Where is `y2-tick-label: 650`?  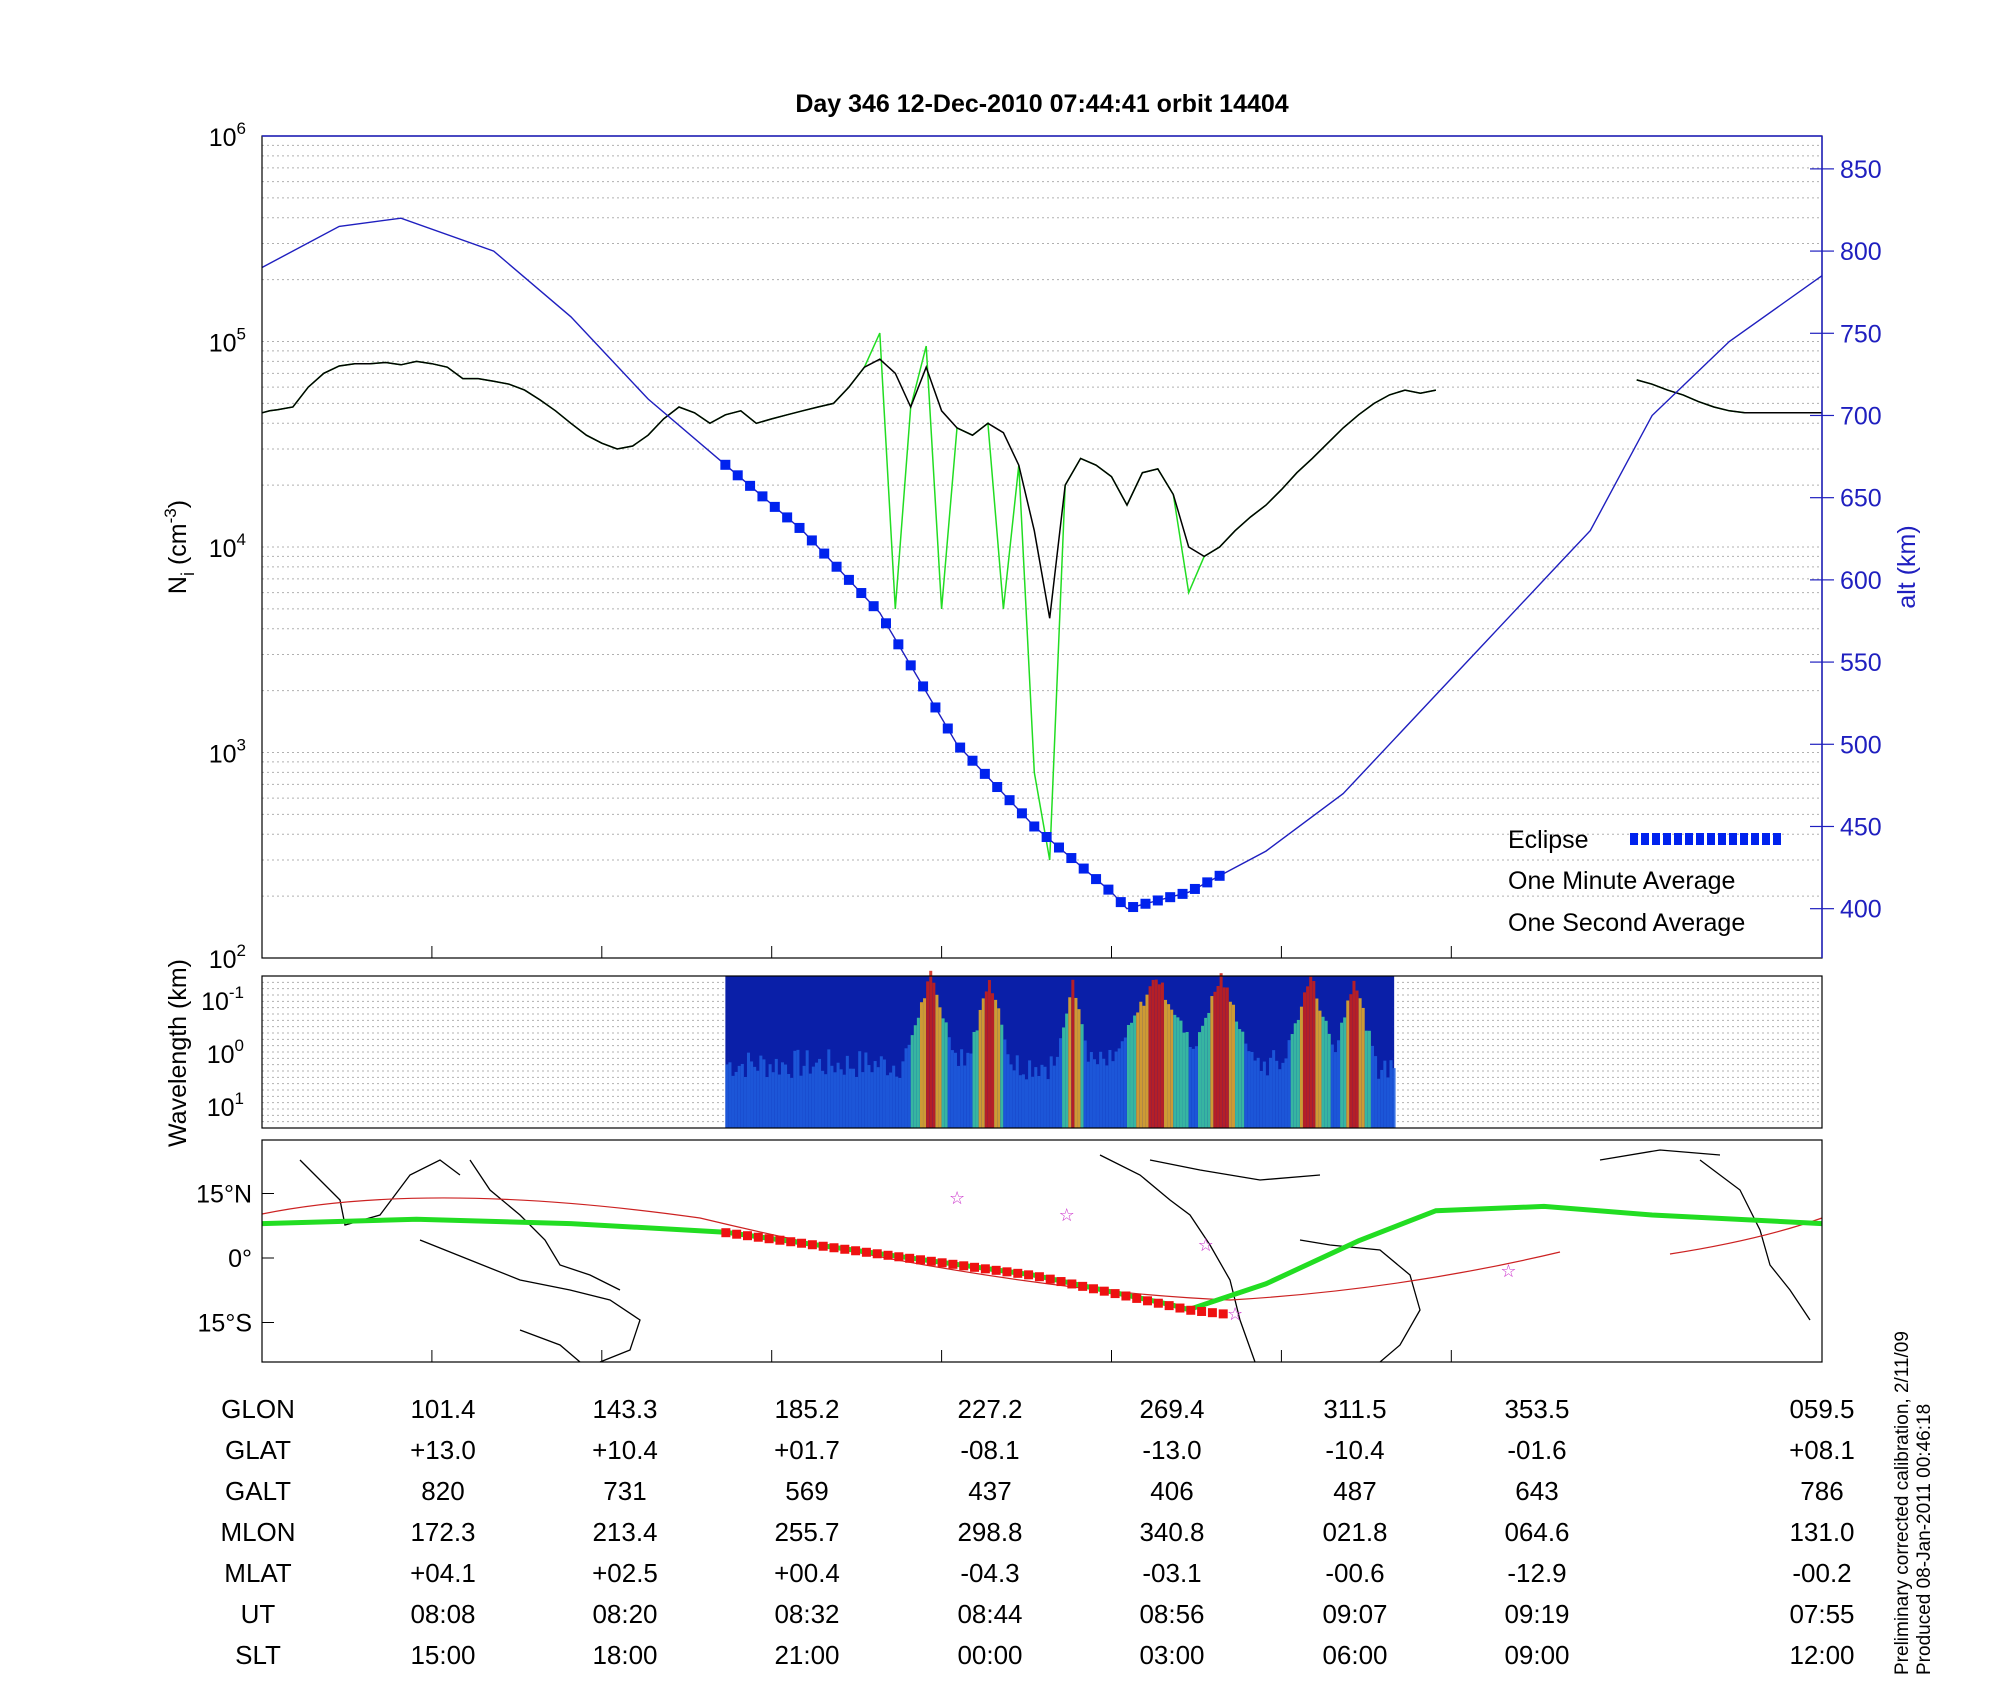 y2-tick-label: 650 is located at coordinates (1861, 499).